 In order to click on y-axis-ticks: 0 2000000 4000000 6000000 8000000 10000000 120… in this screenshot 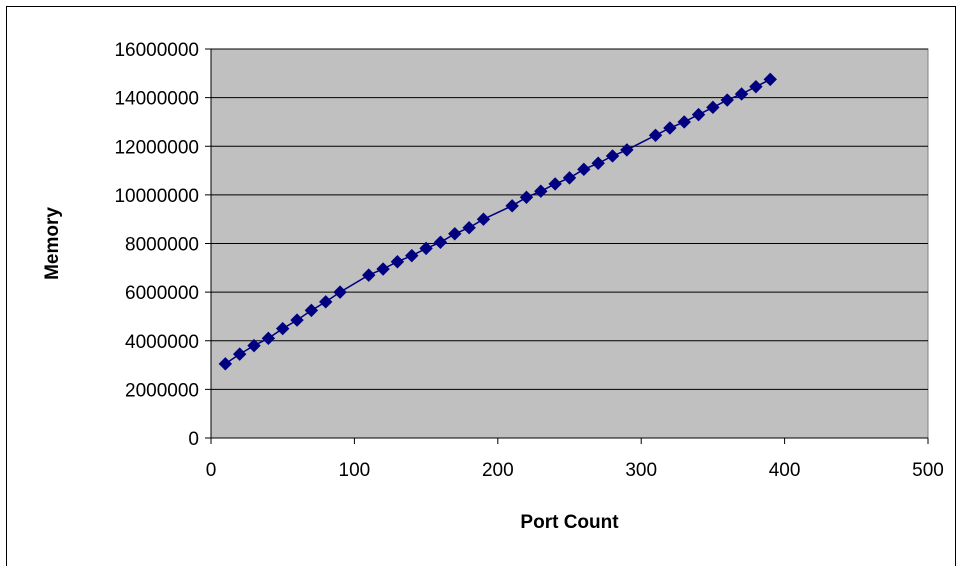, I will do `click(162, 245)`.